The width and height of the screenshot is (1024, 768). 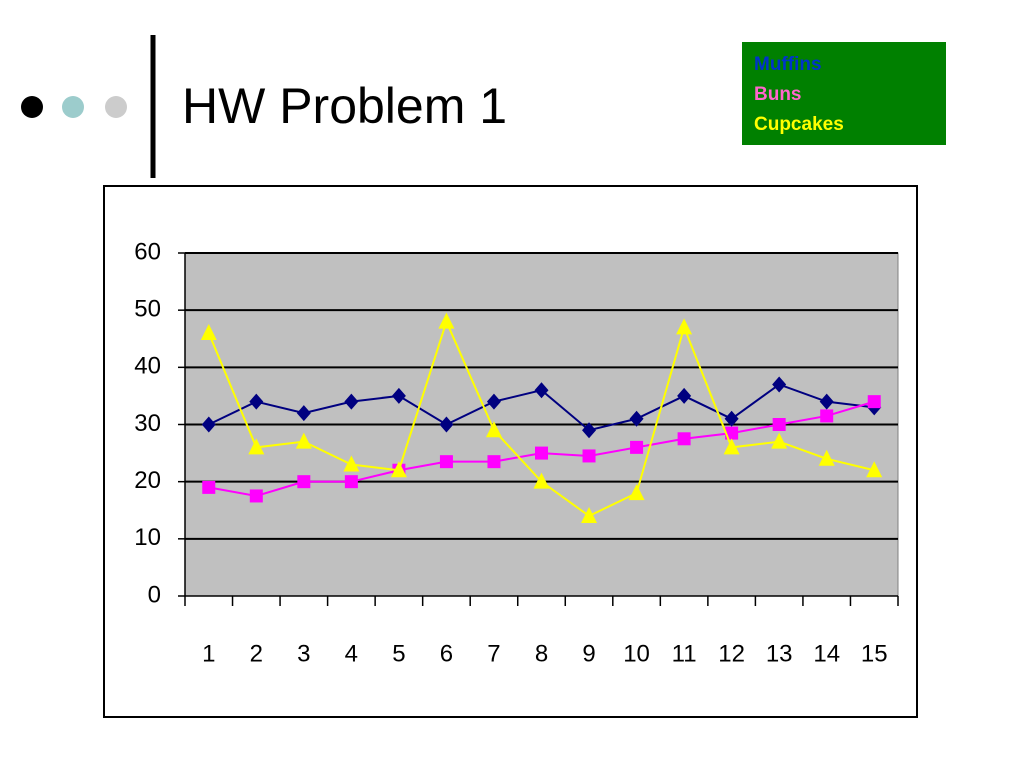 I want to click on x-tick-label: 10, so click(x=636, y=653).